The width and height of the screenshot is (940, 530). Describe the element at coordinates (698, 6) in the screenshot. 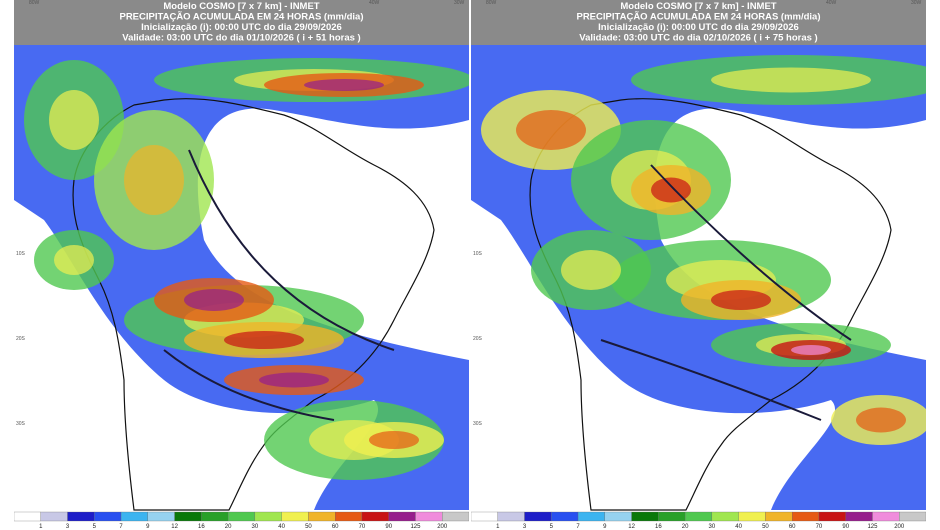

I see `header-model: Modelo COSMO [7 x 7 km] - INMET` at that location.